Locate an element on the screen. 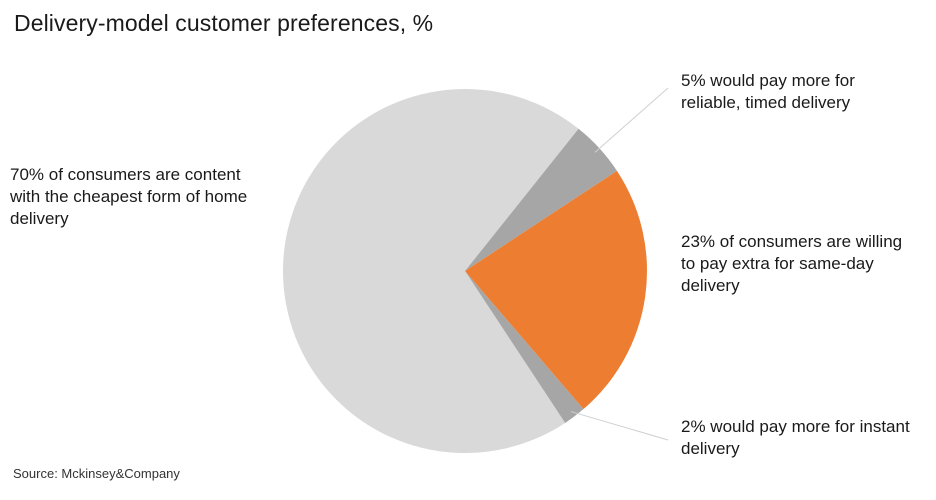 This screenshot has width=936, height=500. pie-slice-instant is located at coordinates (524, 347).